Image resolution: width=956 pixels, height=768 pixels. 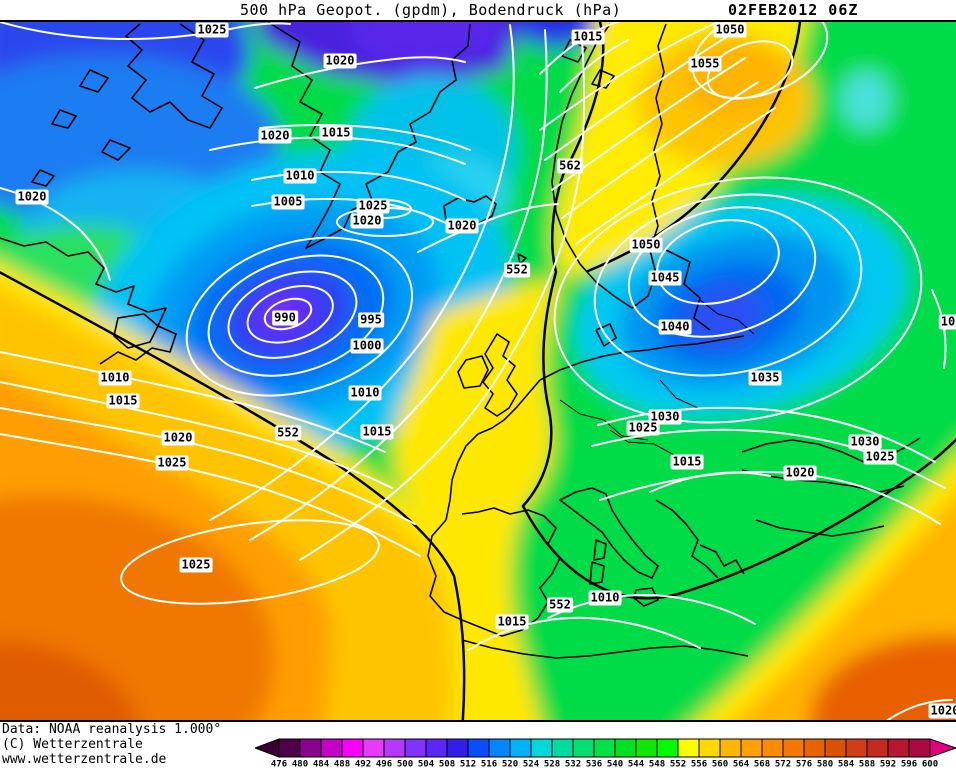 What do you see at coordinates (570, 166) in the screenshot?
I see `height-label: 562` at bounding box center [570, 166].